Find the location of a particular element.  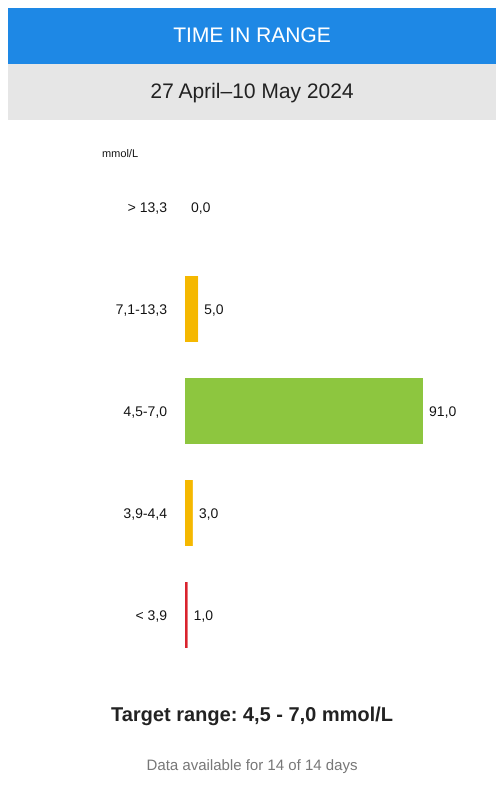

text: Data available for 14 of 14 days is located at coordinates (252, 765).